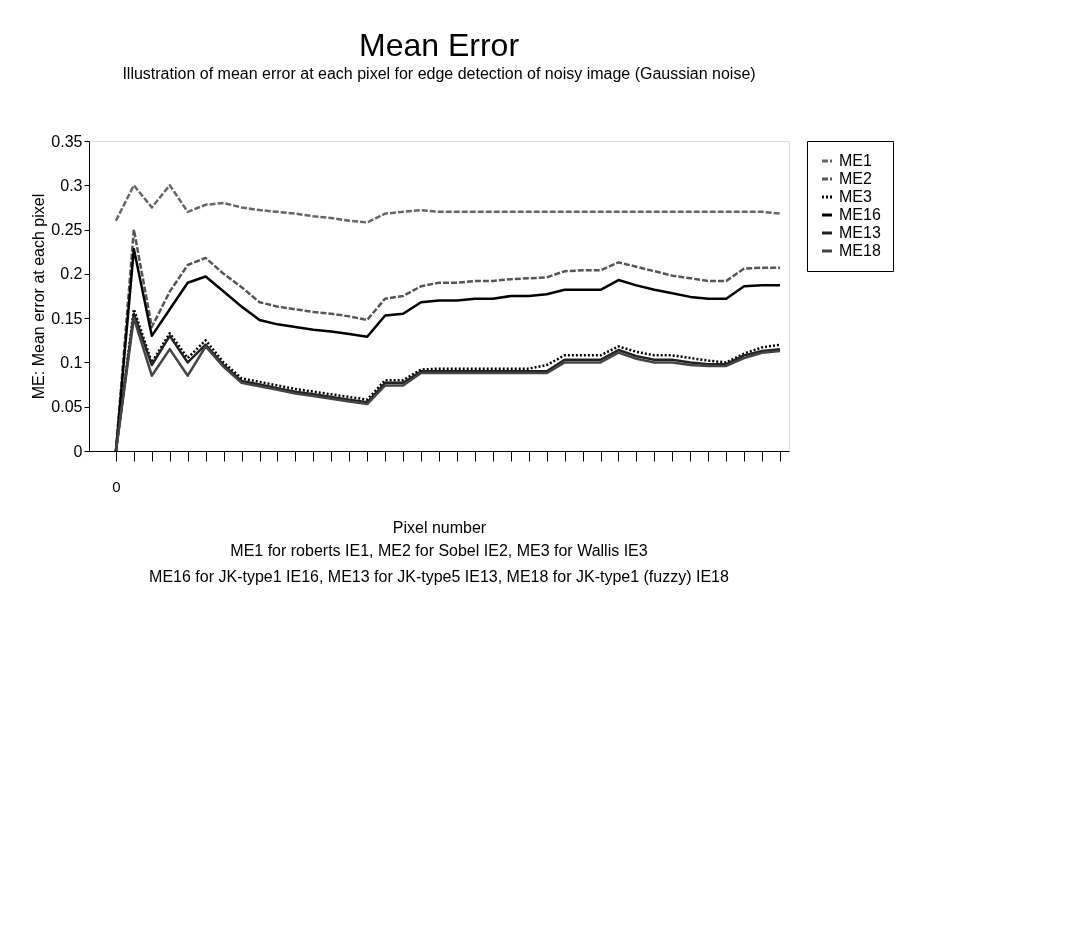 The image size is (1069, 951). Describe the element at coordinates (39, 296) in the screenshot. I see `y-axis-title: ME: Mean error at each pixel` at that location.